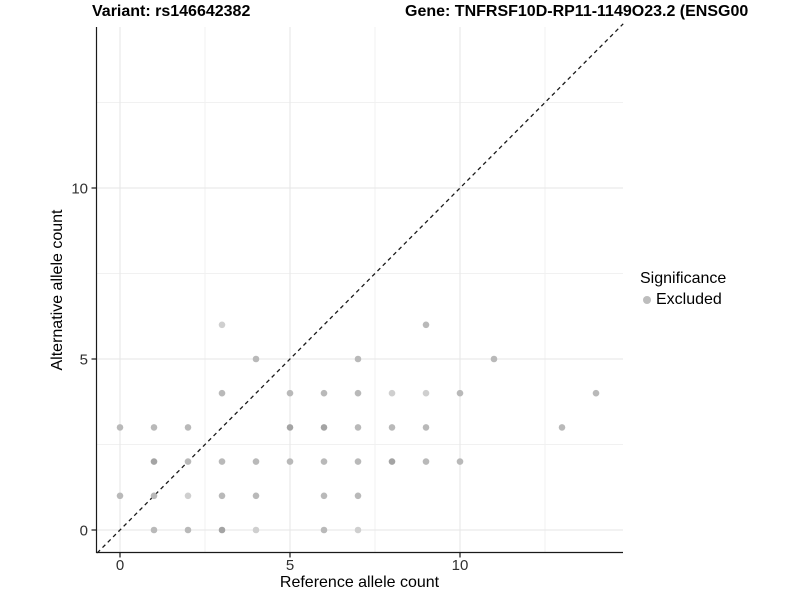 The width and height of the screenshot is (800, 600). What do you see at coordinates (79, 189) in the screenshot?
I see `y-tick-label: 10` at bounding box center [79, 189].